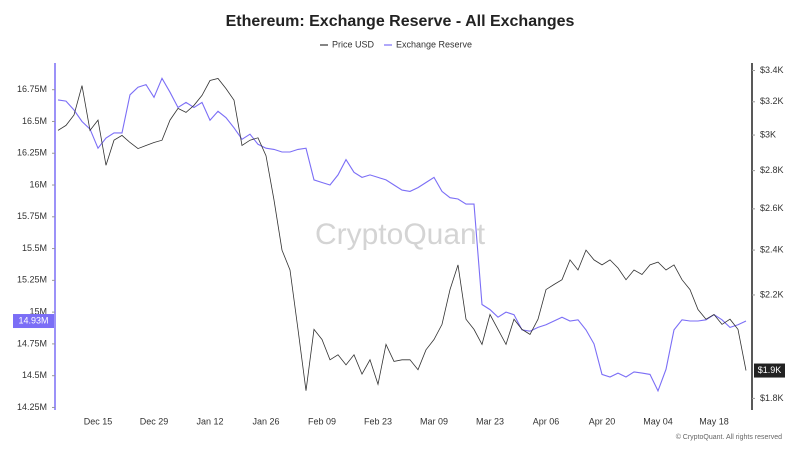 Image resolution: width=800 pixels, height=450 pixels. I want to click on x-tick-label: May 04, so click(658, 421).